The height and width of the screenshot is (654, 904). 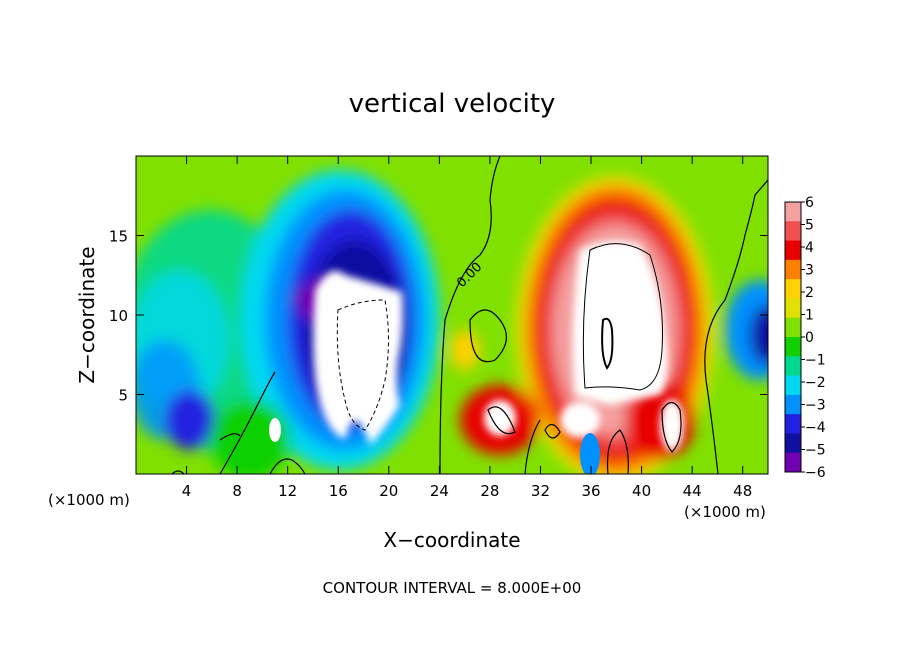 I want to click on colorbar-tick-label: 3, so click(x=809, y=271).